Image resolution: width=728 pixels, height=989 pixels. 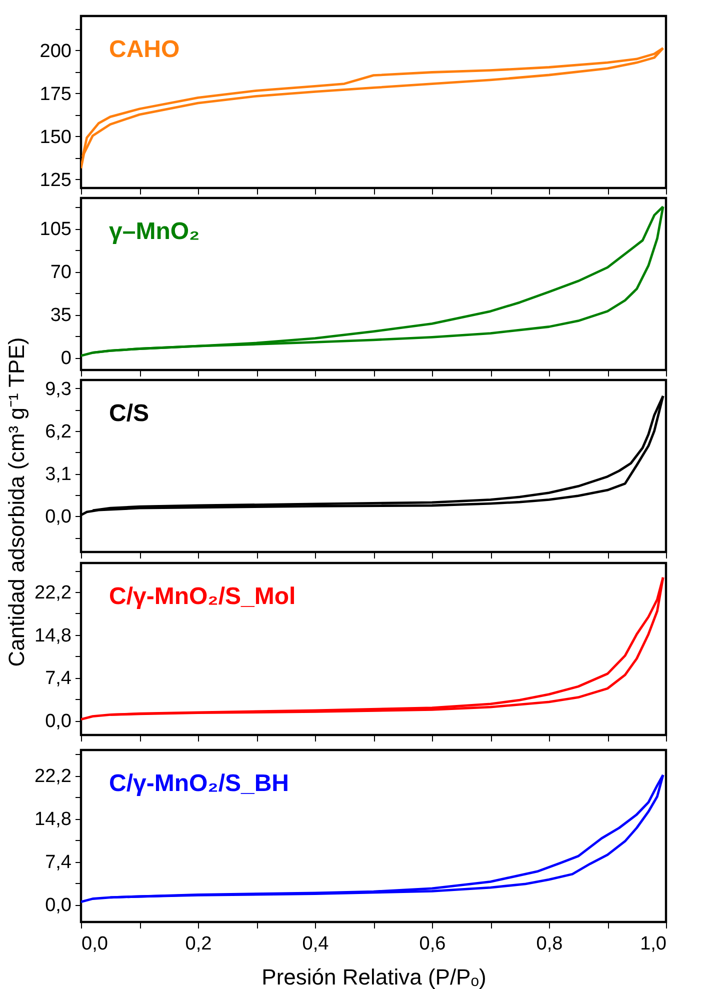 I want to click on x-tick-label: 1,0, so click(x=653, y=944).